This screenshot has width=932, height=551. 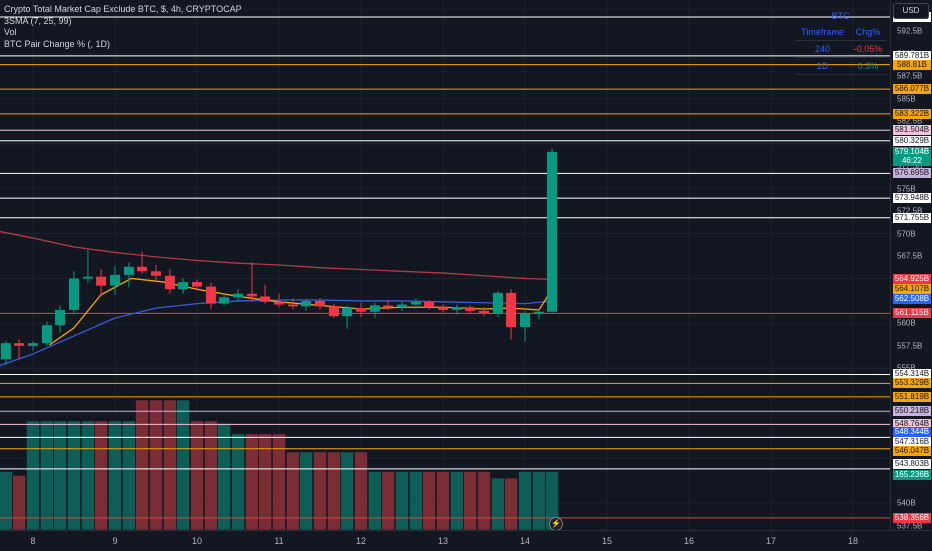 I want to click on sma-indicator-label: 3SMA (7, 25, 99), so click(x=38, y=20).